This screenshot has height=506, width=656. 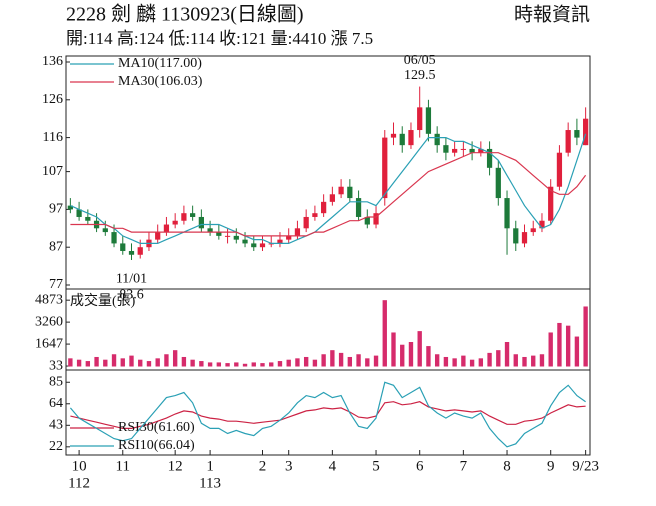 I want to click on y-tick-label: 3260, so click(x=49, y=321).